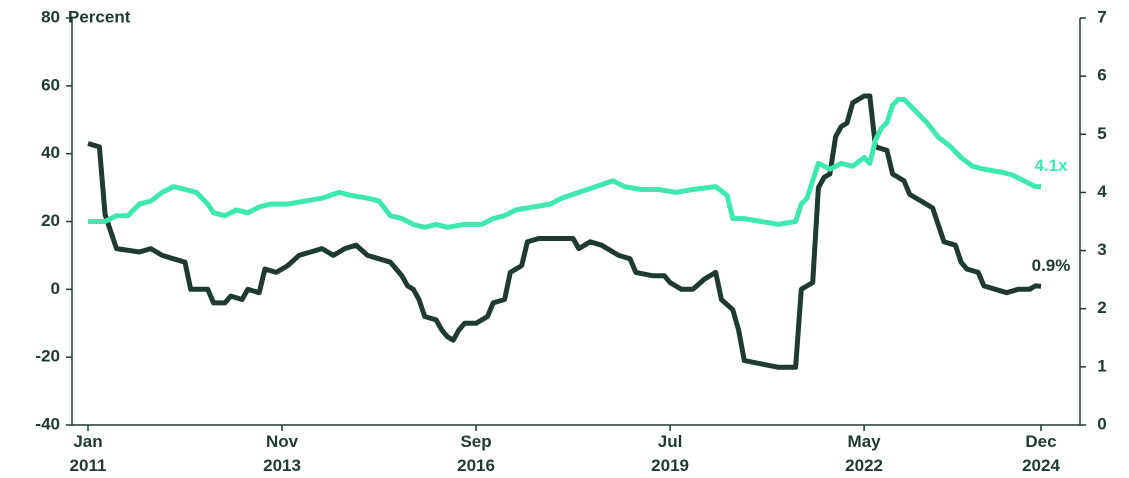  What do you see at coordinates (1101, 423) in the screenshot?
I see `y2-tick-label: 0` at bounding box center [1101, 423].